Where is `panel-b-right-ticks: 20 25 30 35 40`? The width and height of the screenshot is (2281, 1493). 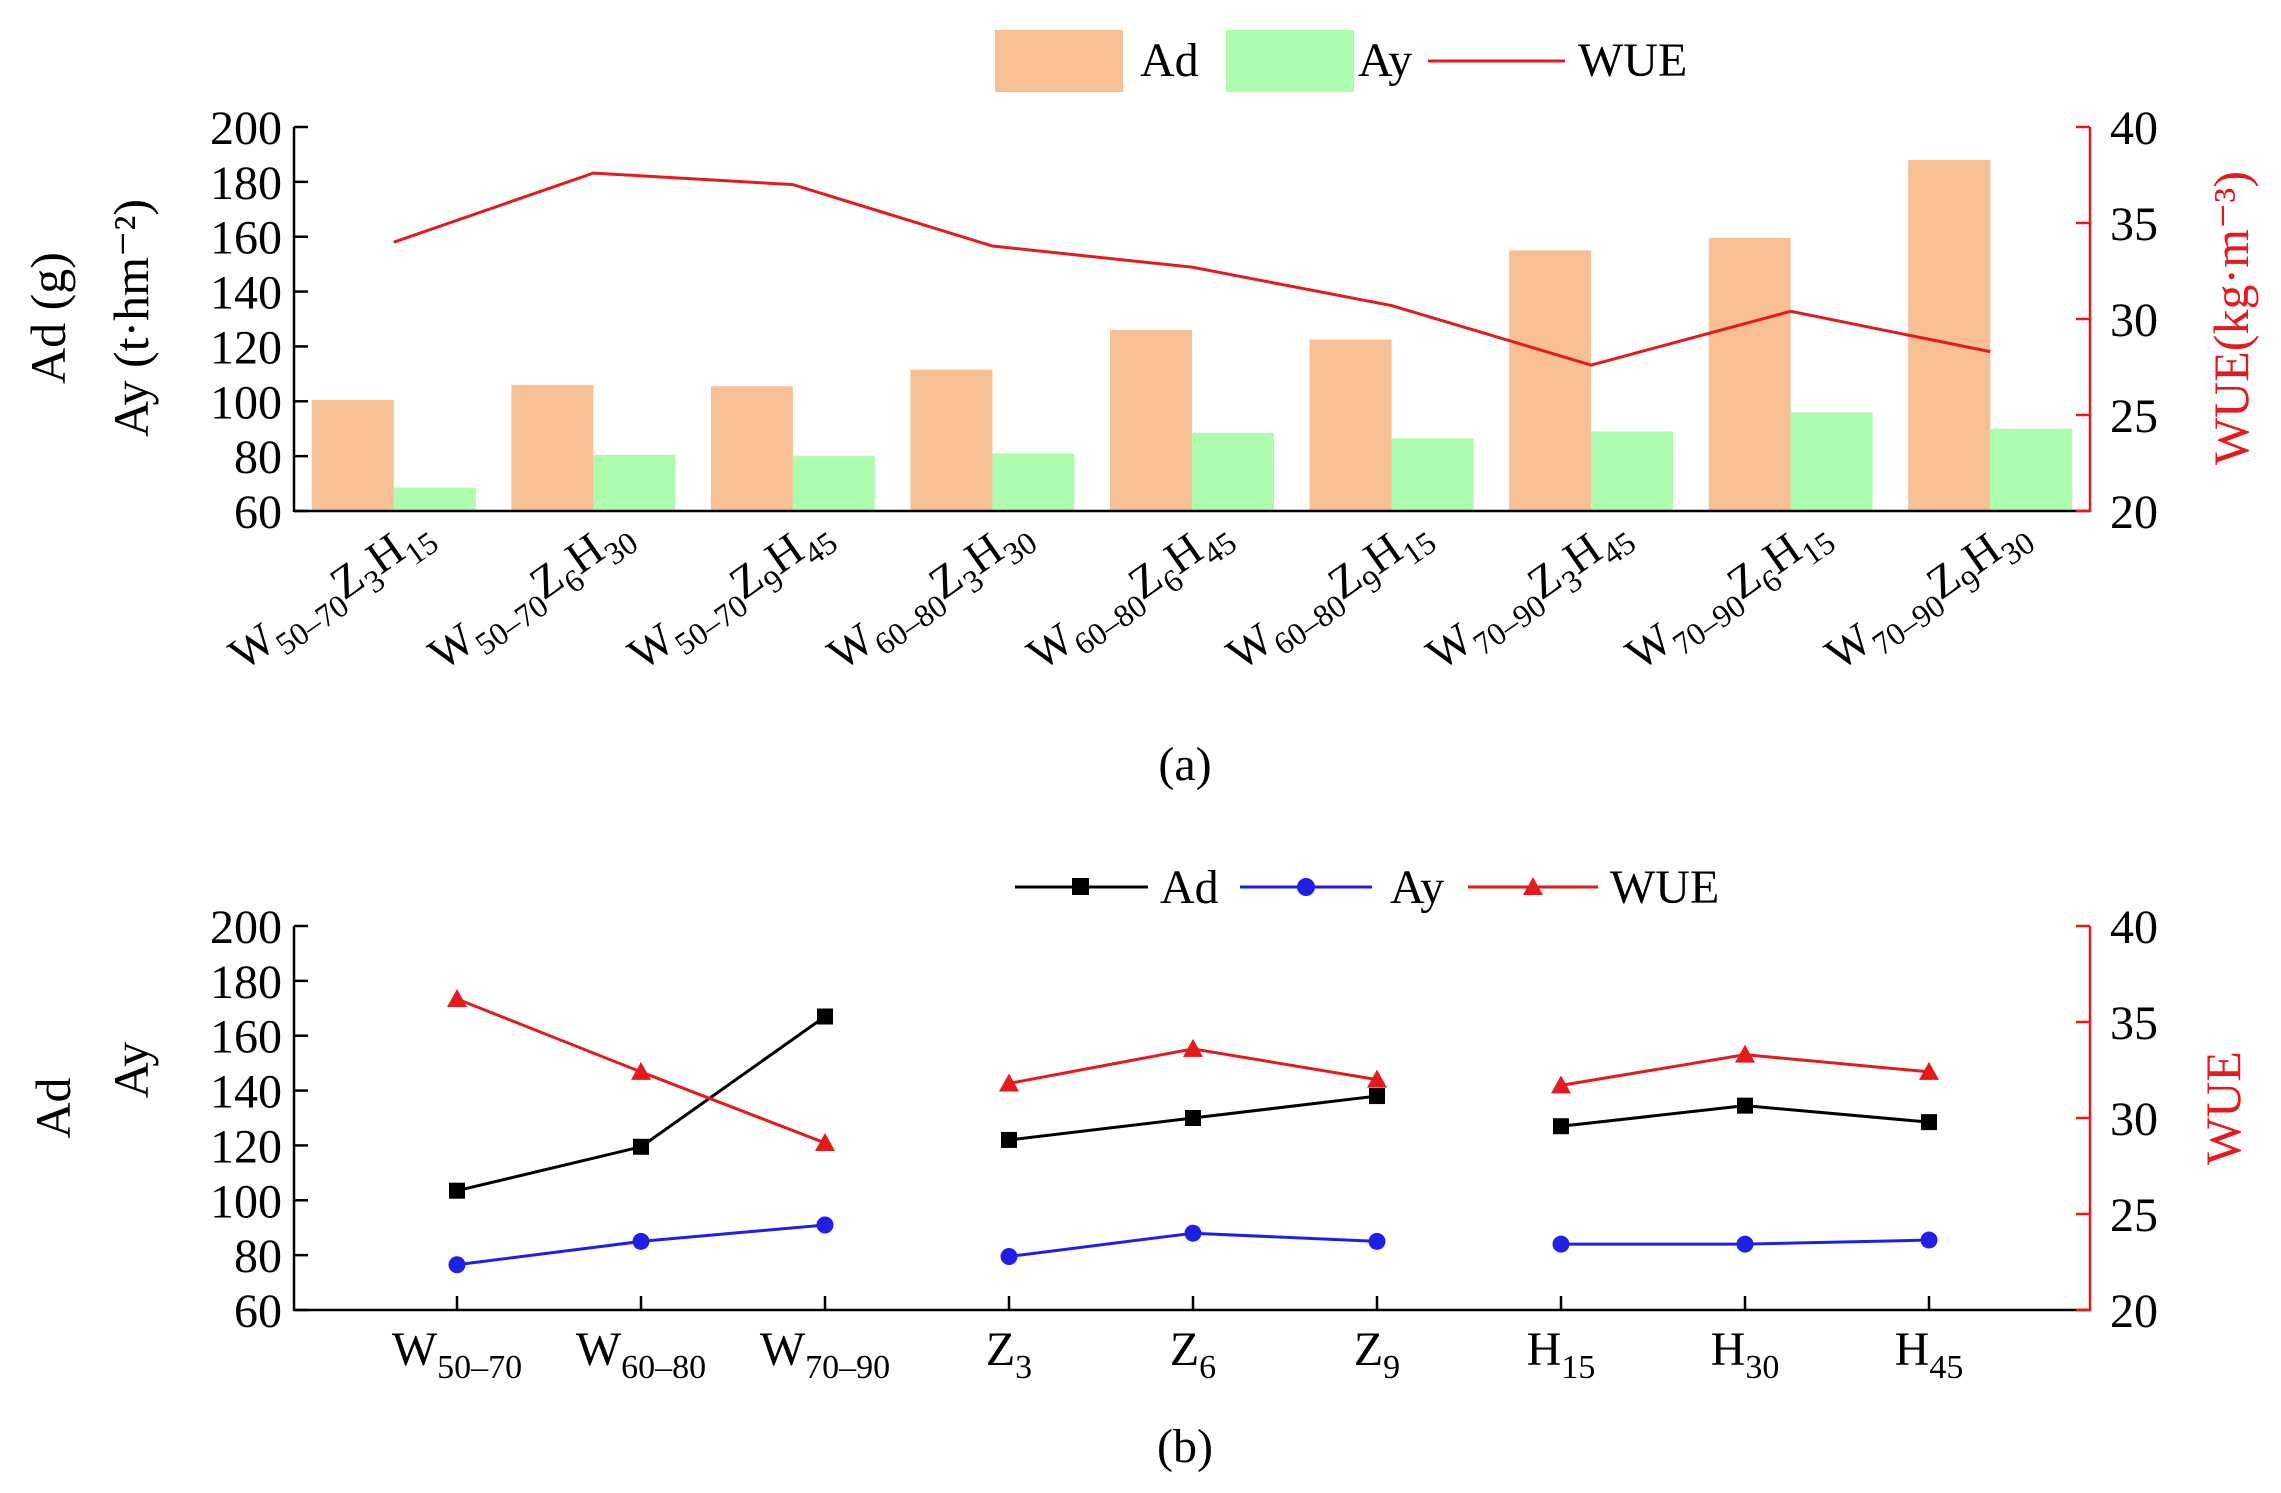
panel-b-right-ticks: 20 25 30 35 40 is located at coordinates (2117, 1119).